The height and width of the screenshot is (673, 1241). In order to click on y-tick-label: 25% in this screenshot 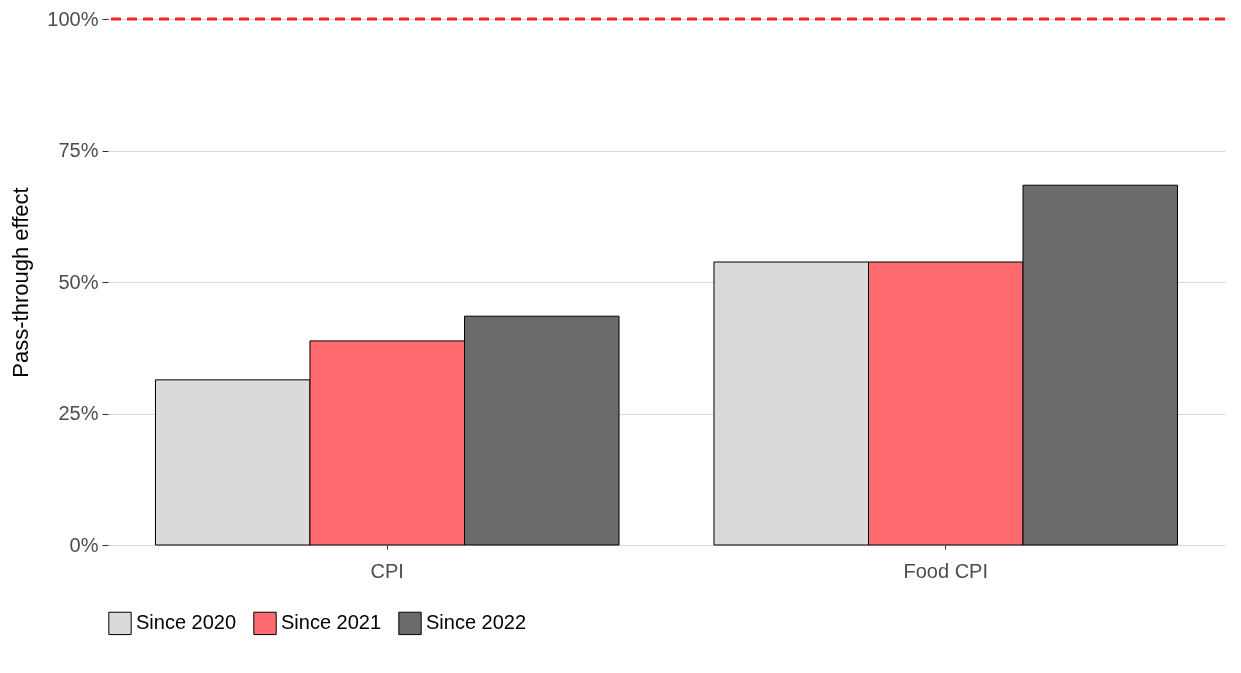, I will do `click(78, 413)`.